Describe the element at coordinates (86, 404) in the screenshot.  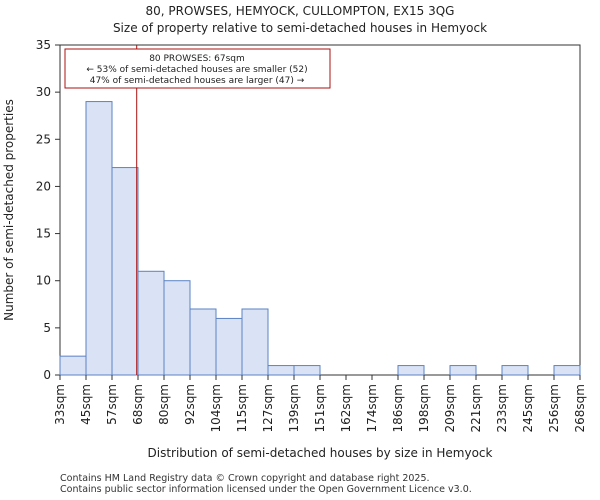
I see `x-tick-label: 45sqm` at that location.